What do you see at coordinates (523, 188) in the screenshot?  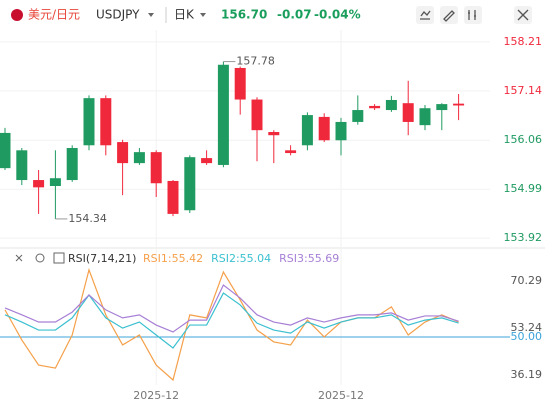 I see `y-tick-label: 154.99` at bounding box center [523, 188].